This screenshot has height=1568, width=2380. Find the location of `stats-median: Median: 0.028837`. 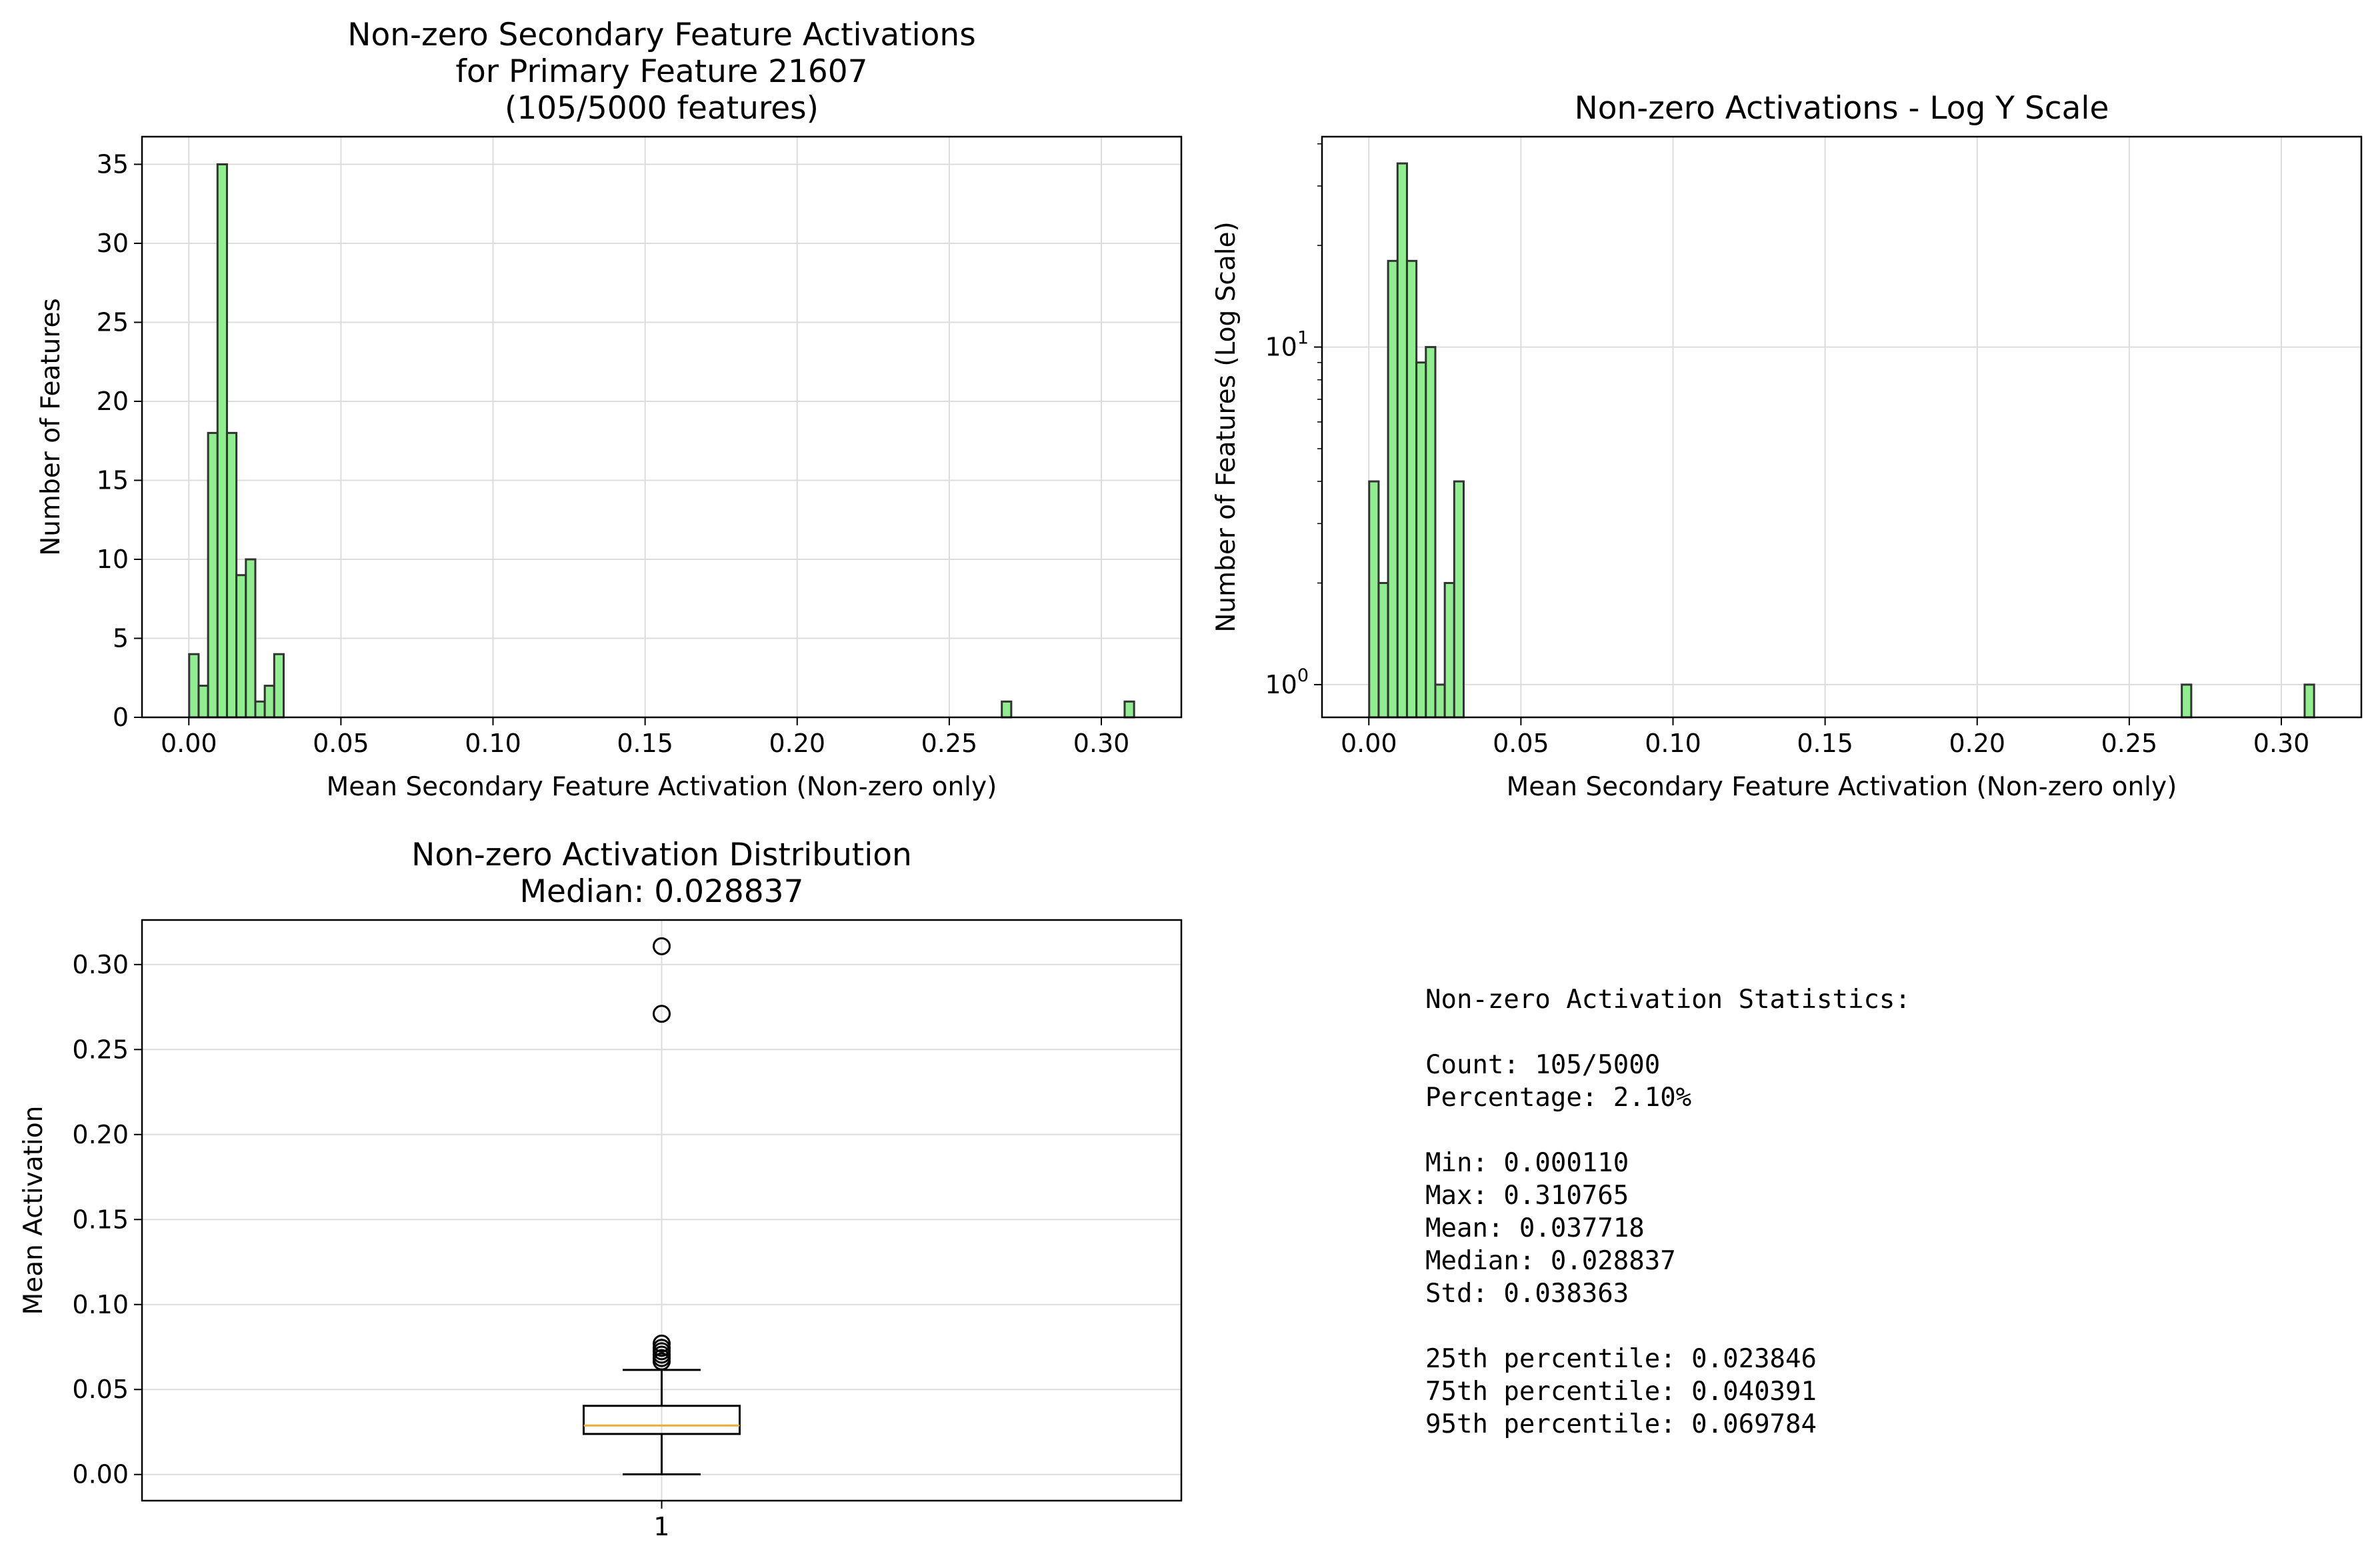

stats-median: Median: 0.028837 is located at coordinates (1550, 1261).